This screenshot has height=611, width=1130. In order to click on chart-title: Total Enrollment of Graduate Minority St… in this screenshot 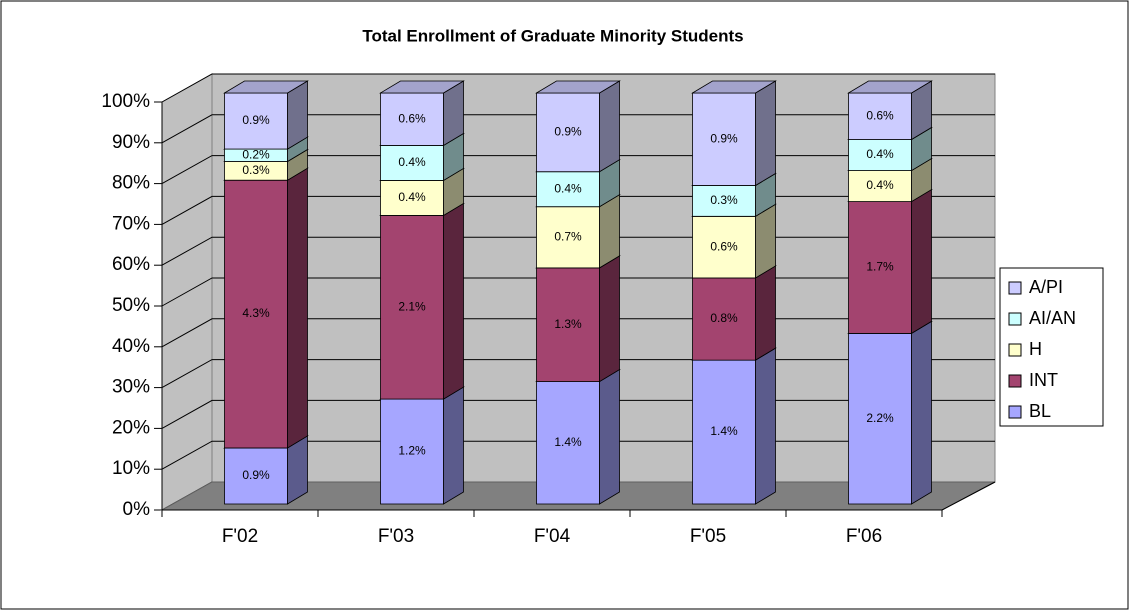, I will do `click(552, 35)`.